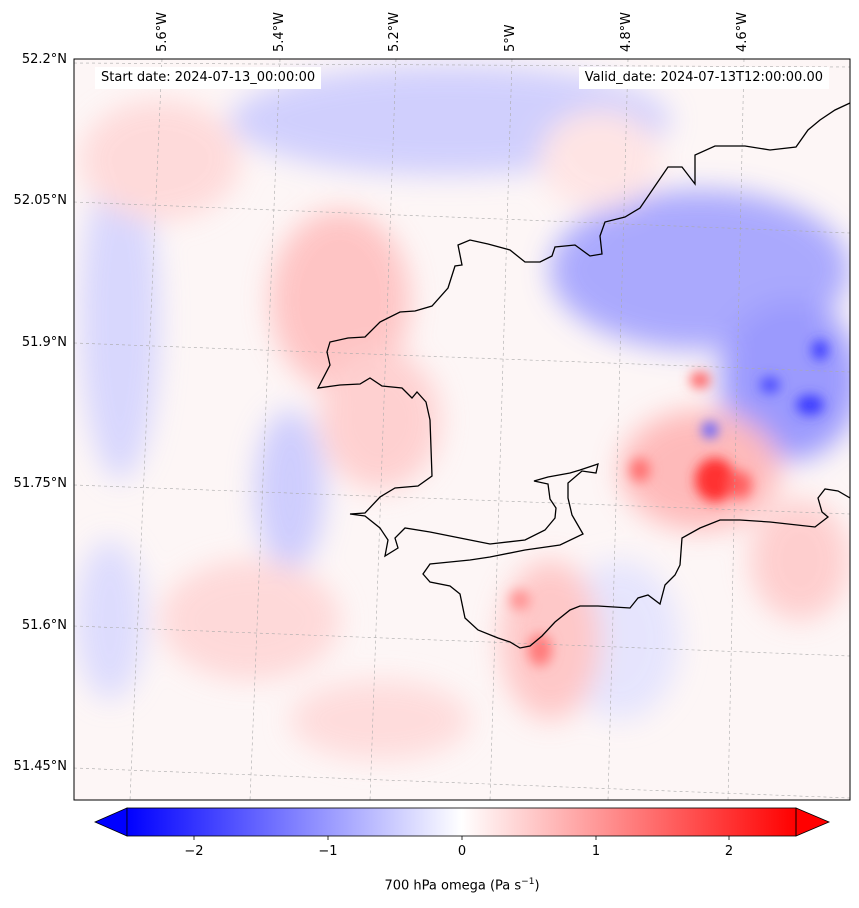 This screenshot has height=908, width=859. Describe the element at coordinates (626, 31) in the screenshot. I see `lon-label-4-8: 4.8°W` at that location.